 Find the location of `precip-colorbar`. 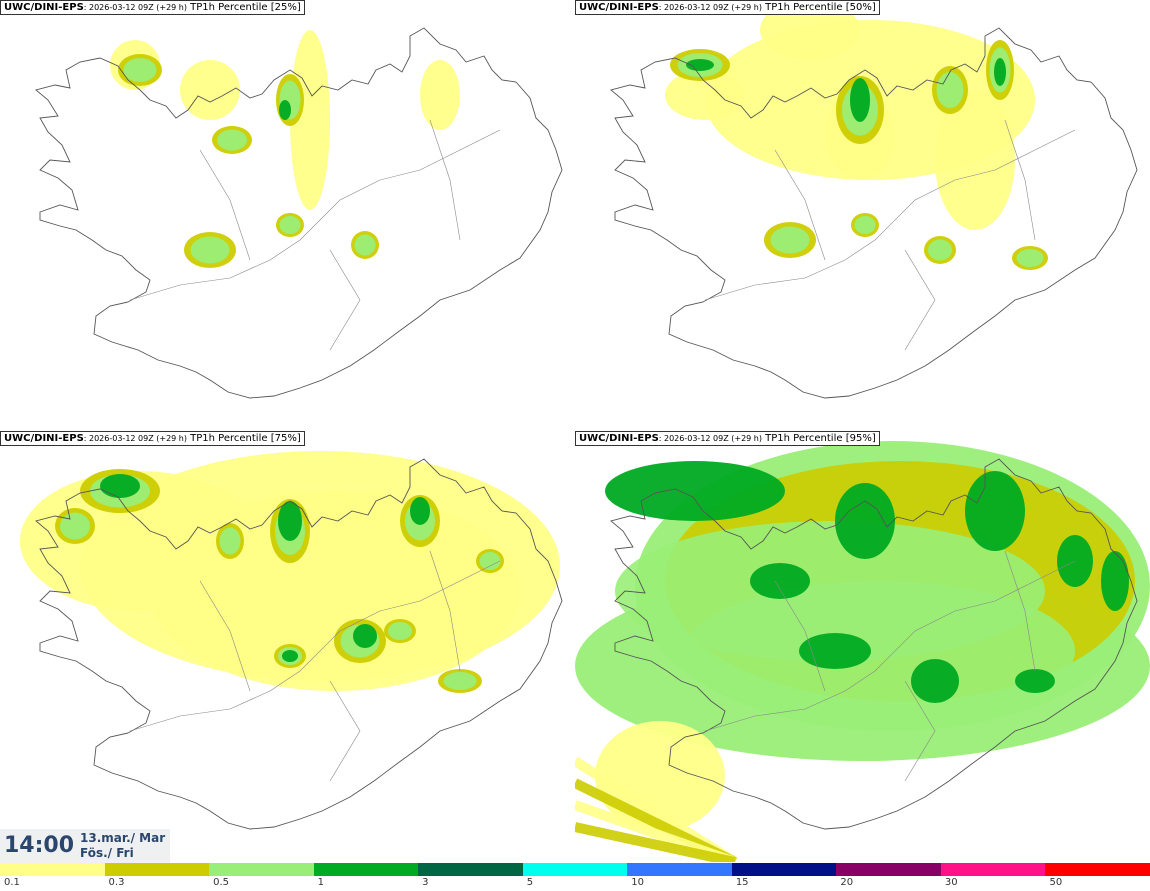

precip-colorbar is located at coordinates (575, 869).